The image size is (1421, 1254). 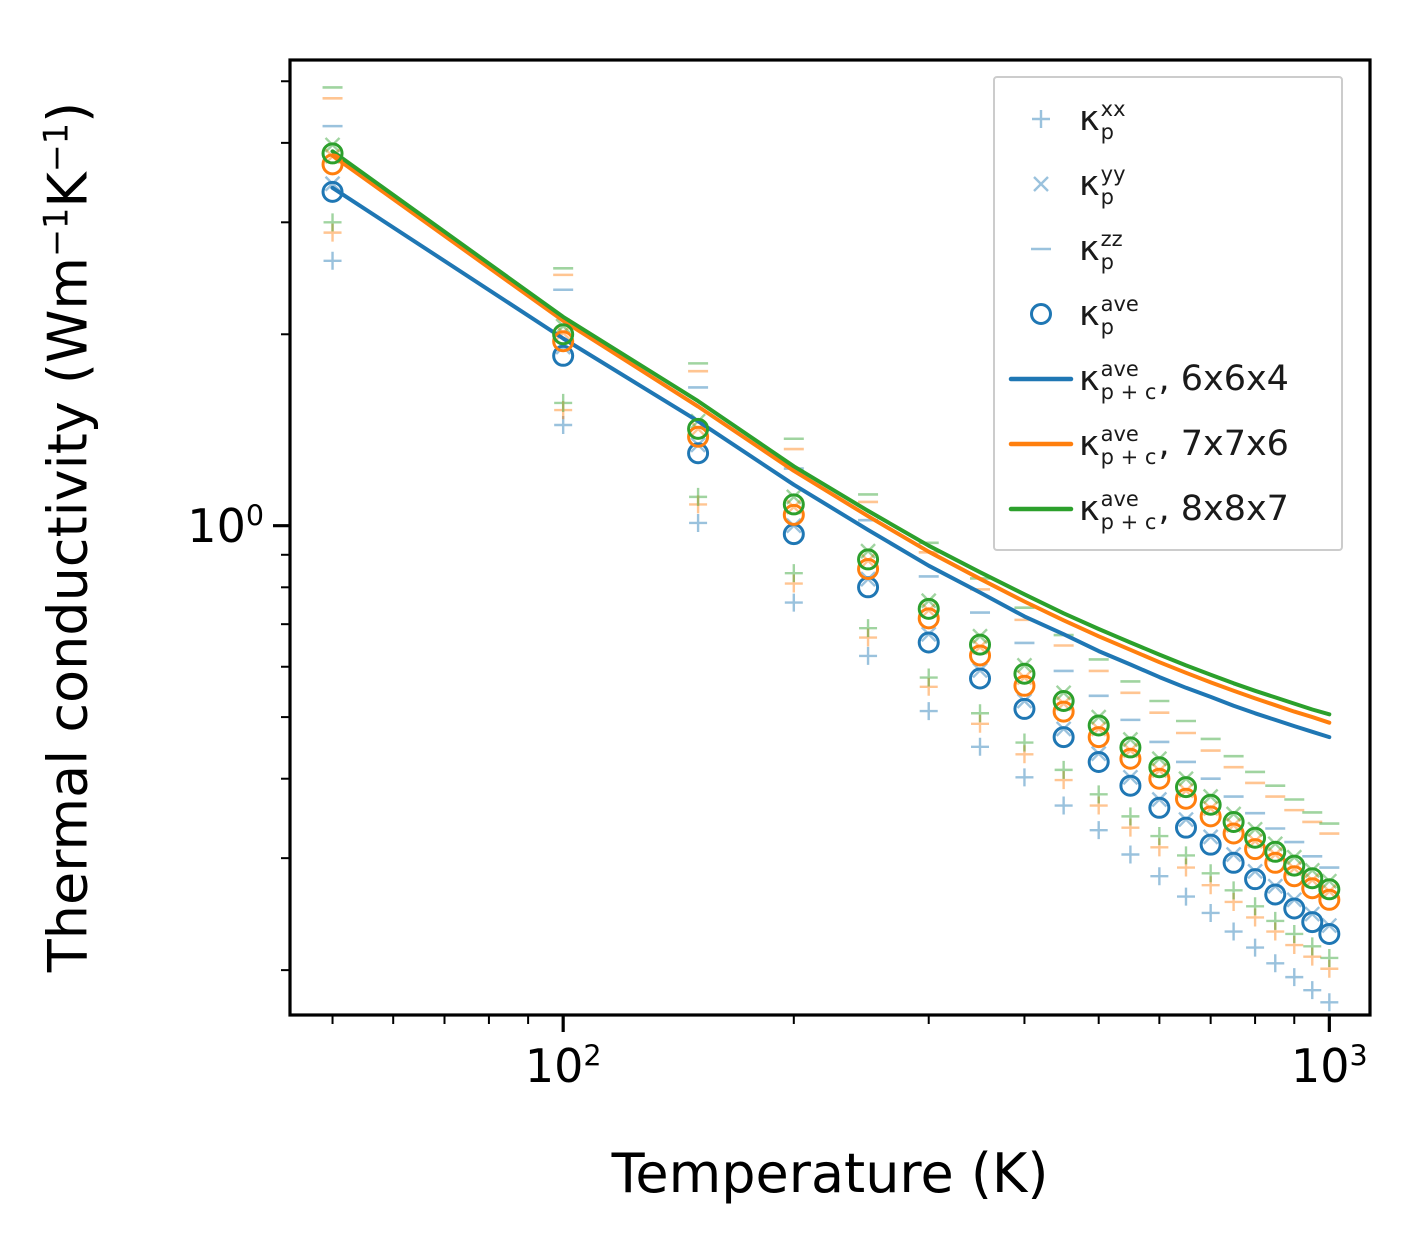 What do you see at coordinates (1102, 120) in the screenshot?
I see `legend-label: κ xx p` at bounding box center [1102, 120].